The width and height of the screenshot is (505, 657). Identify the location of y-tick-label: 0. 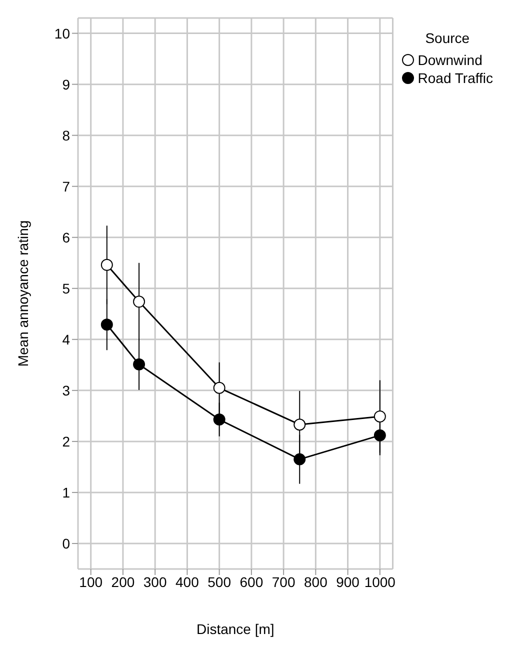
(66, 543).